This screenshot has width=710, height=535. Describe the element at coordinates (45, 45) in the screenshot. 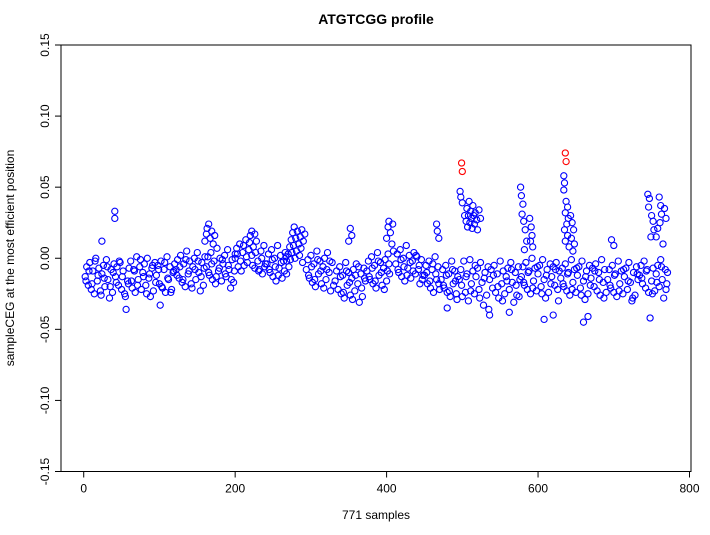

I see `y-tick-label: 0.15` at that location.